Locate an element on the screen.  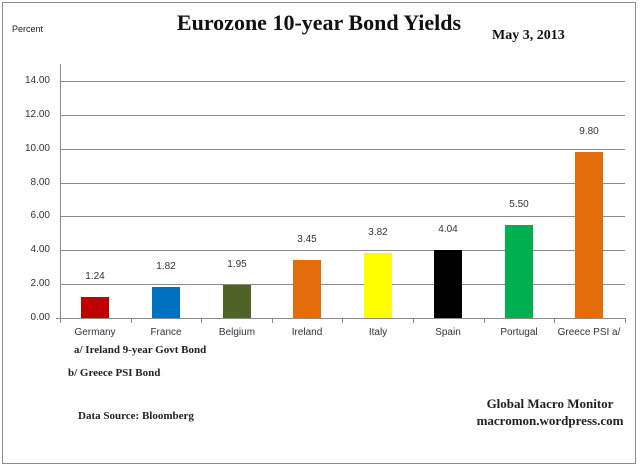
y-tick-label: 12.00 is located at coordinates (37, 114).